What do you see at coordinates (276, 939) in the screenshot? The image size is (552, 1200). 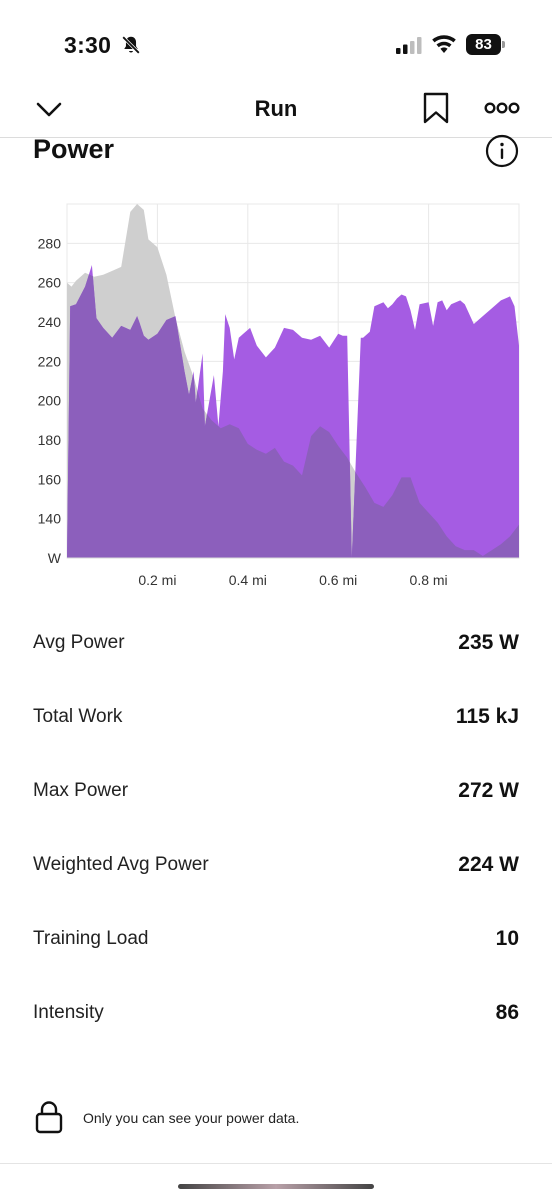 I see `stat-row-training-load: Training Load 10` at bounding box center [276, 939].